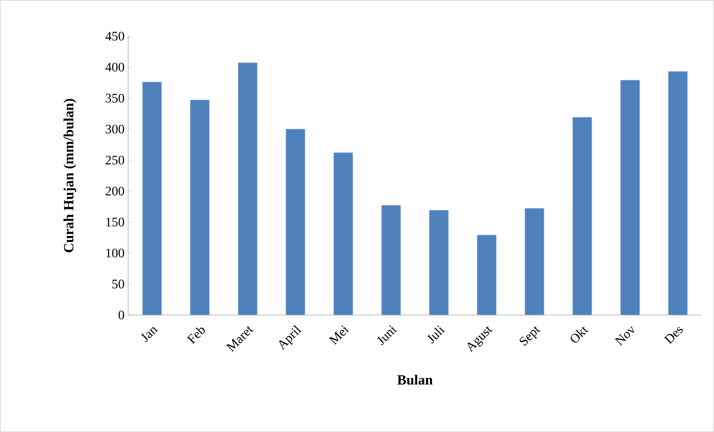 This screenshot has height=432, width=714. What do you see at coordinates (115, 222) in the screenshot?
I see `y-tick-label: 150` at bounding box center [115, 222].